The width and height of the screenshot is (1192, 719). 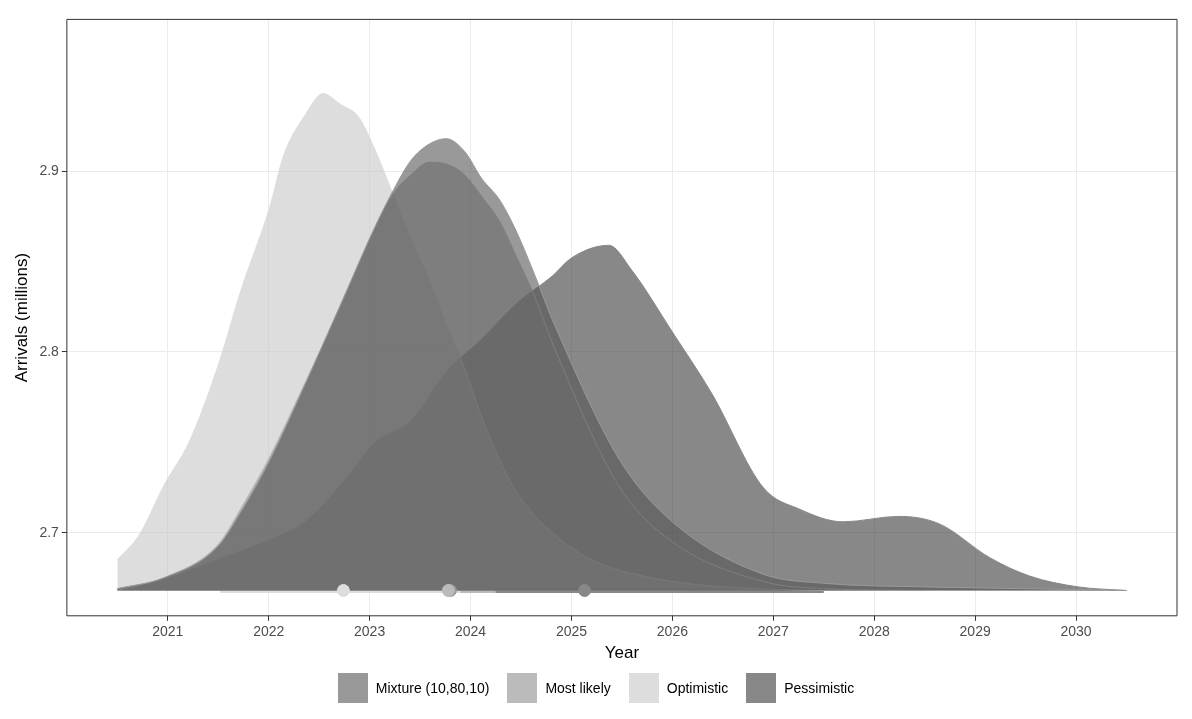 What do you see at coordinates (269, 631) in the screenshot?
I see `x-tick-label: 2022` at bounding box center [269, 631].